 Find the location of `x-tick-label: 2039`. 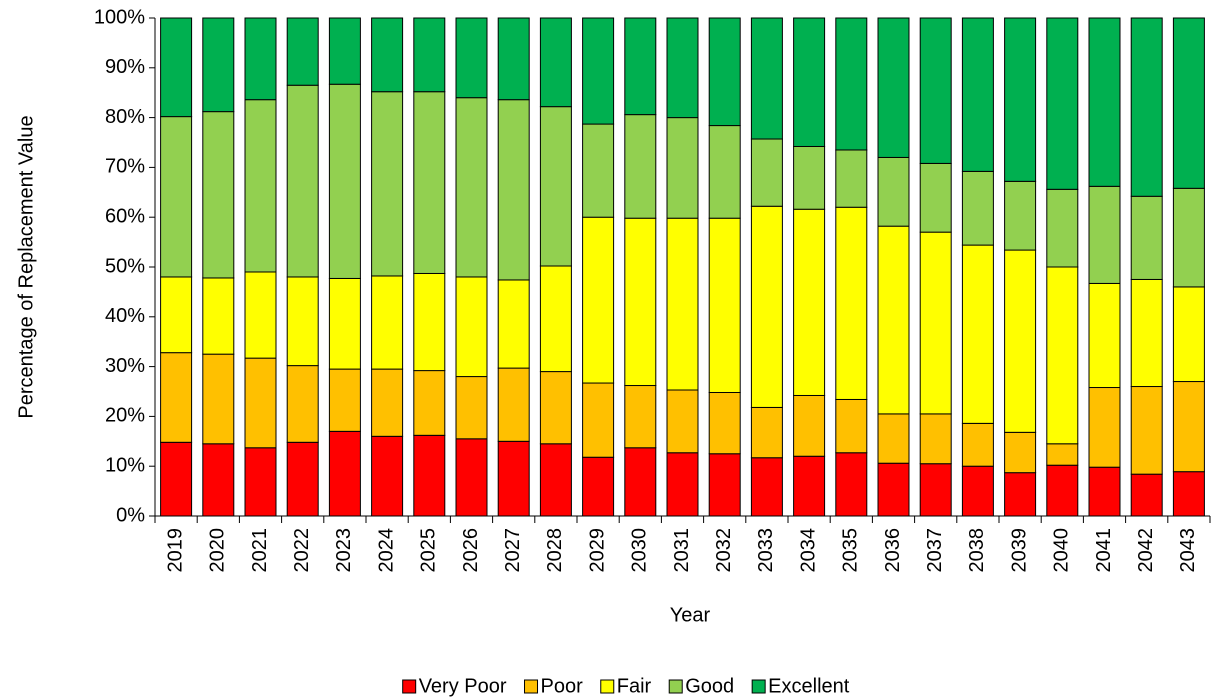

x-tick-label: 2039 is located at coordinates (1019, 550).